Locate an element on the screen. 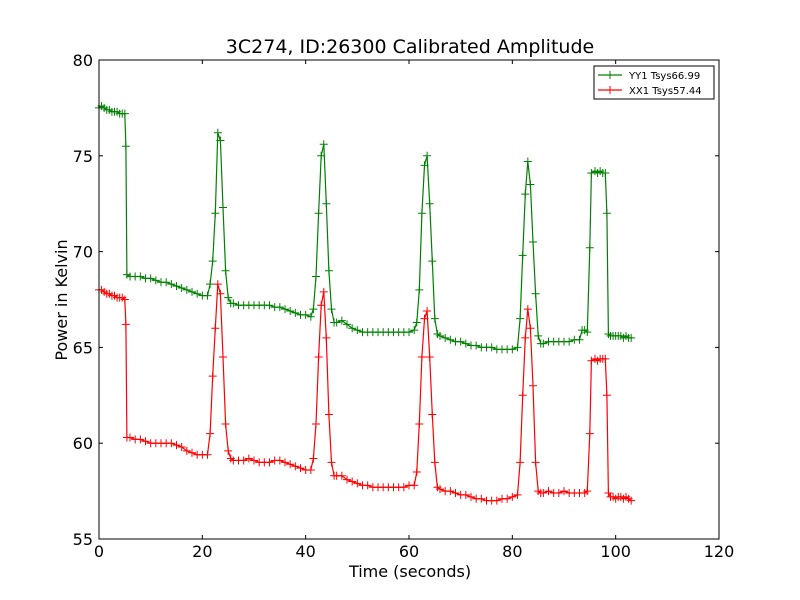 The image size is (800, 600). x-tick-label: 60 is located at coordinates (409, 551).